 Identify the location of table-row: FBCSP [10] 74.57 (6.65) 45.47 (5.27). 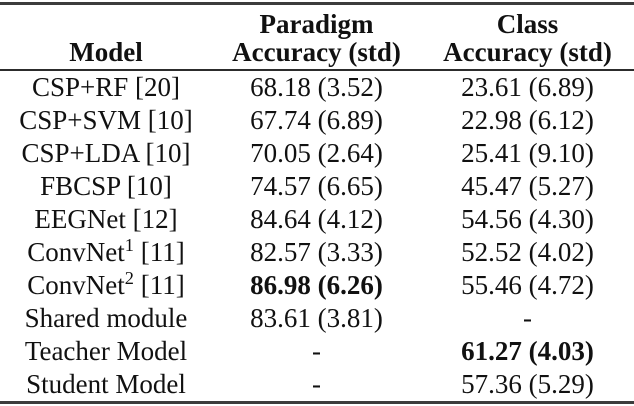
(317, 186).